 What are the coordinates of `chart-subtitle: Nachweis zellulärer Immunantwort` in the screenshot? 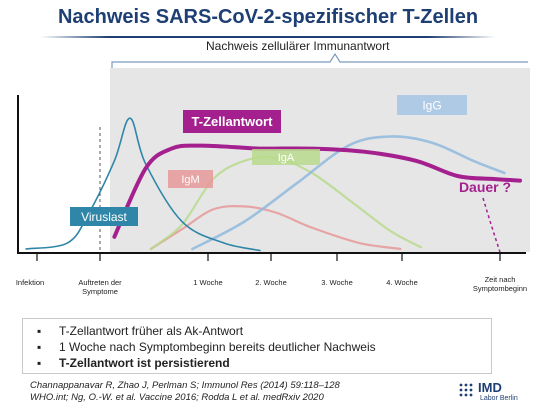 It's located at (298, 46).